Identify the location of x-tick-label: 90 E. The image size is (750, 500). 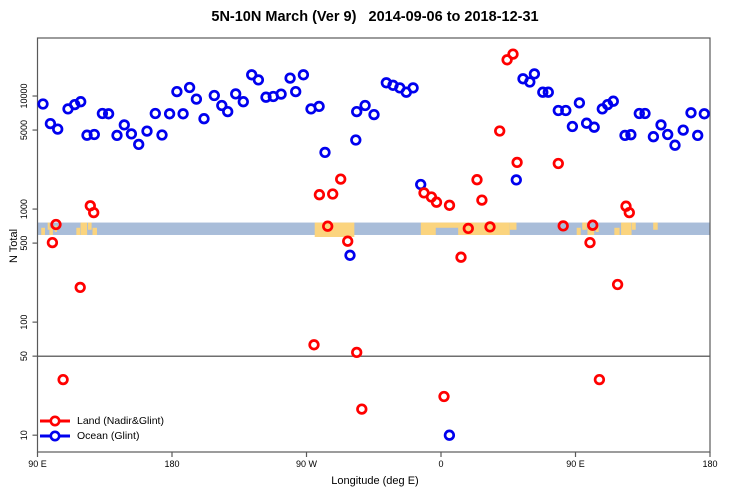
(575, 464).